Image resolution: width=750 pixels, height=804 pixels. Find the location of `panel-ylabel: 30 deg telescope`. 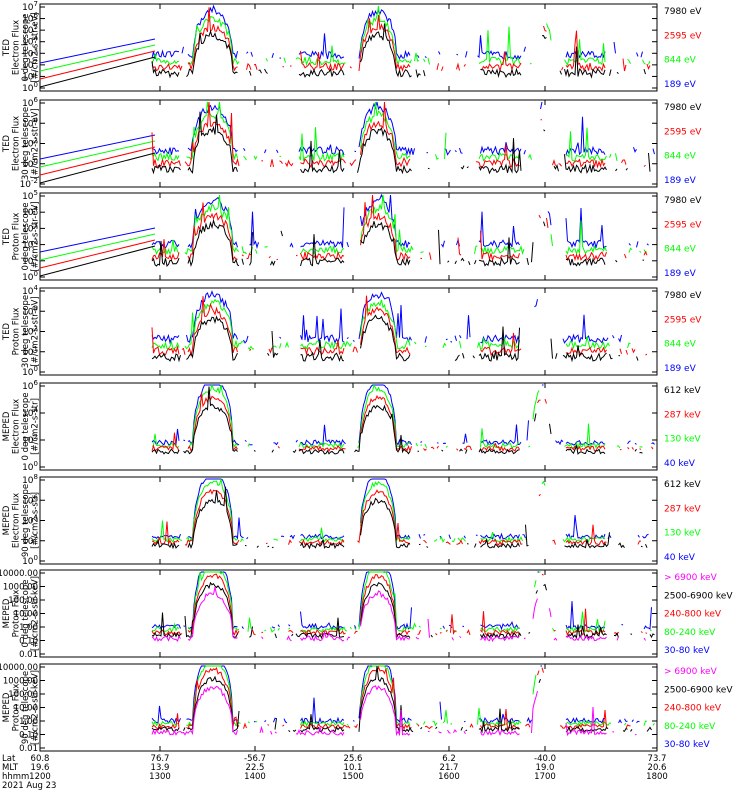

panel-ylabel: 30 deg telescope is located at coordinates (26, 143).